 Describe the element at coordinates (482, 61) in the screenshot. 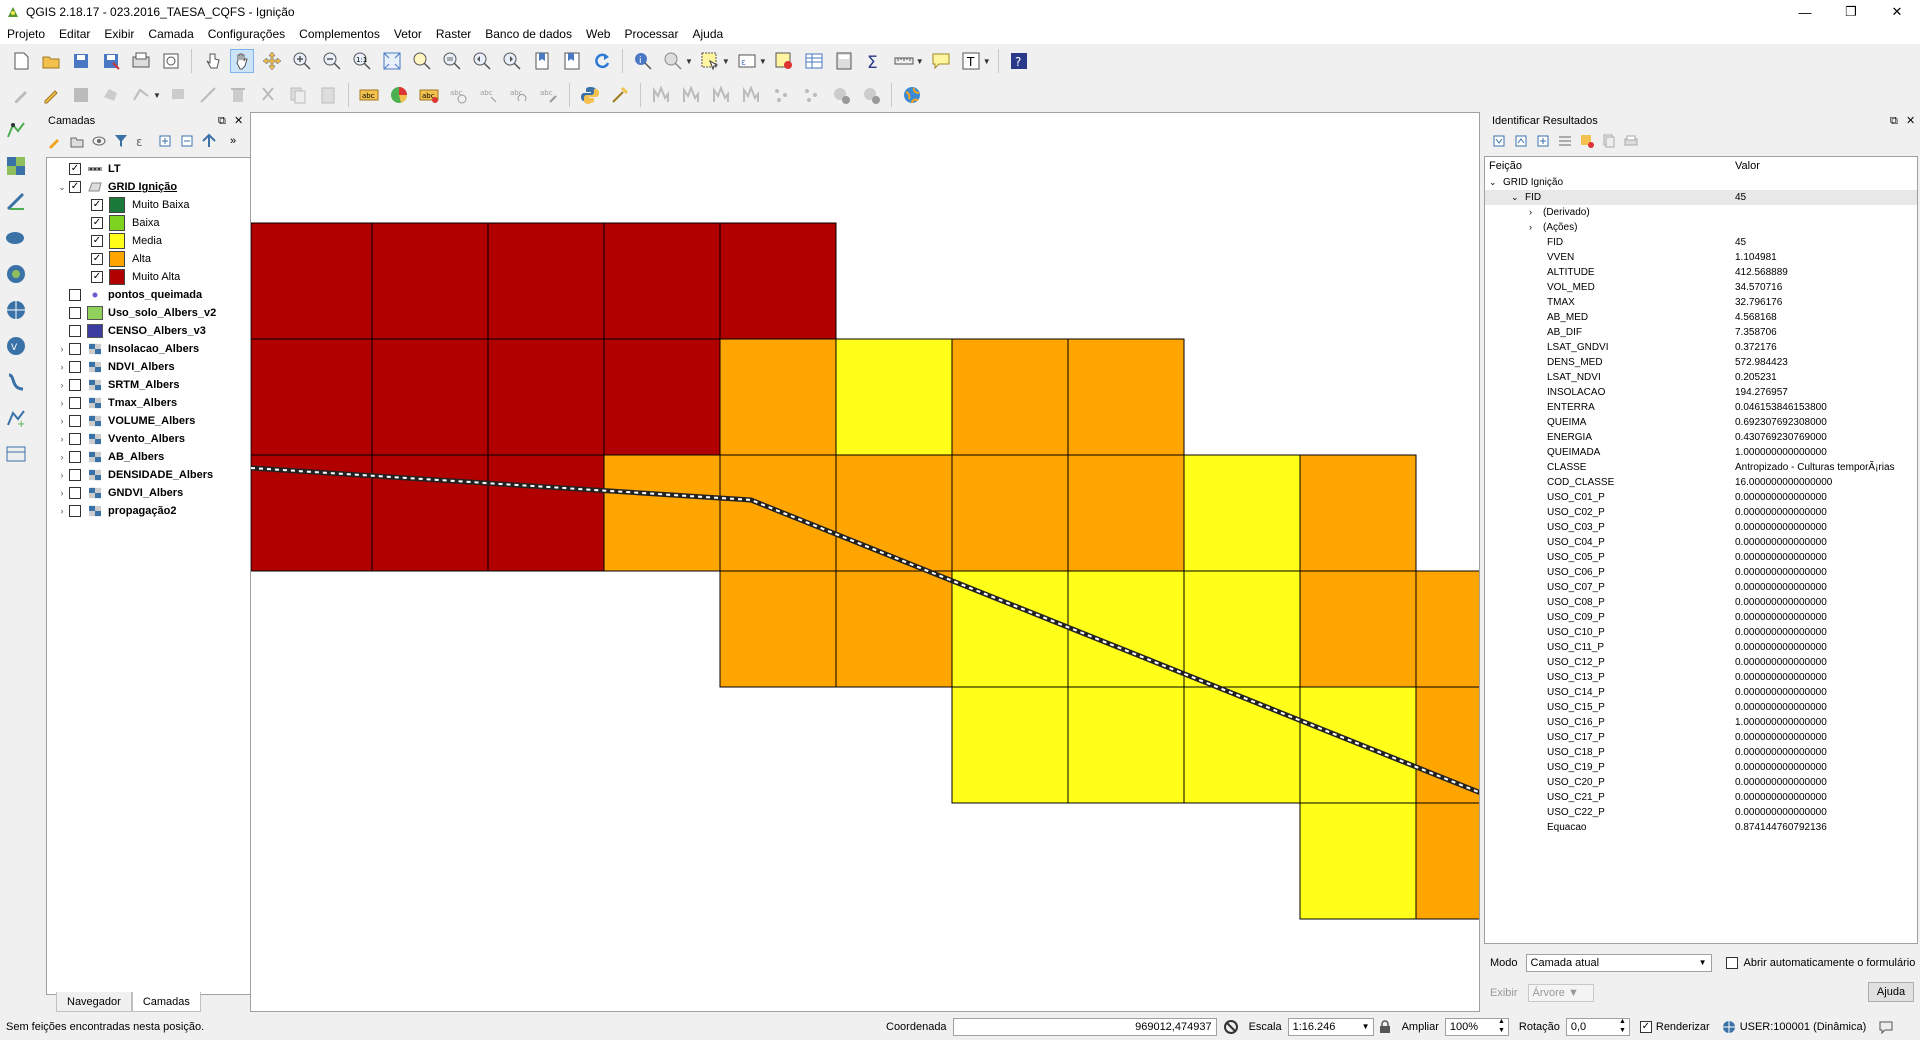

I see `zoom-last-icon` at that location.